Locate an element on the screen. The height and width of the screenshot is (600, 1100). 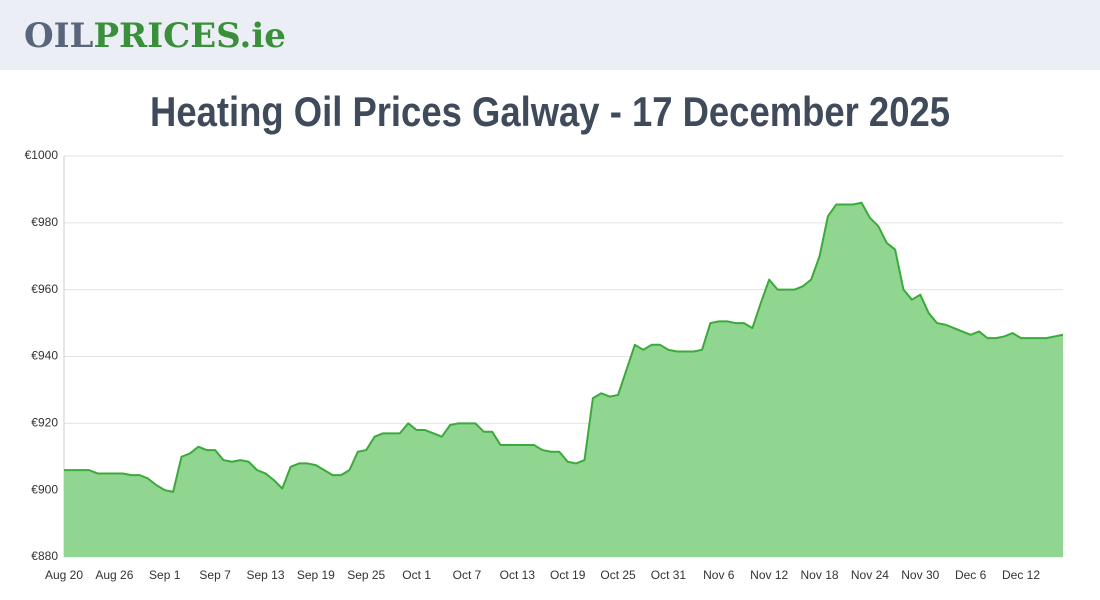
x-tick-label: Oct 19 is located at coordinates (568, 575).